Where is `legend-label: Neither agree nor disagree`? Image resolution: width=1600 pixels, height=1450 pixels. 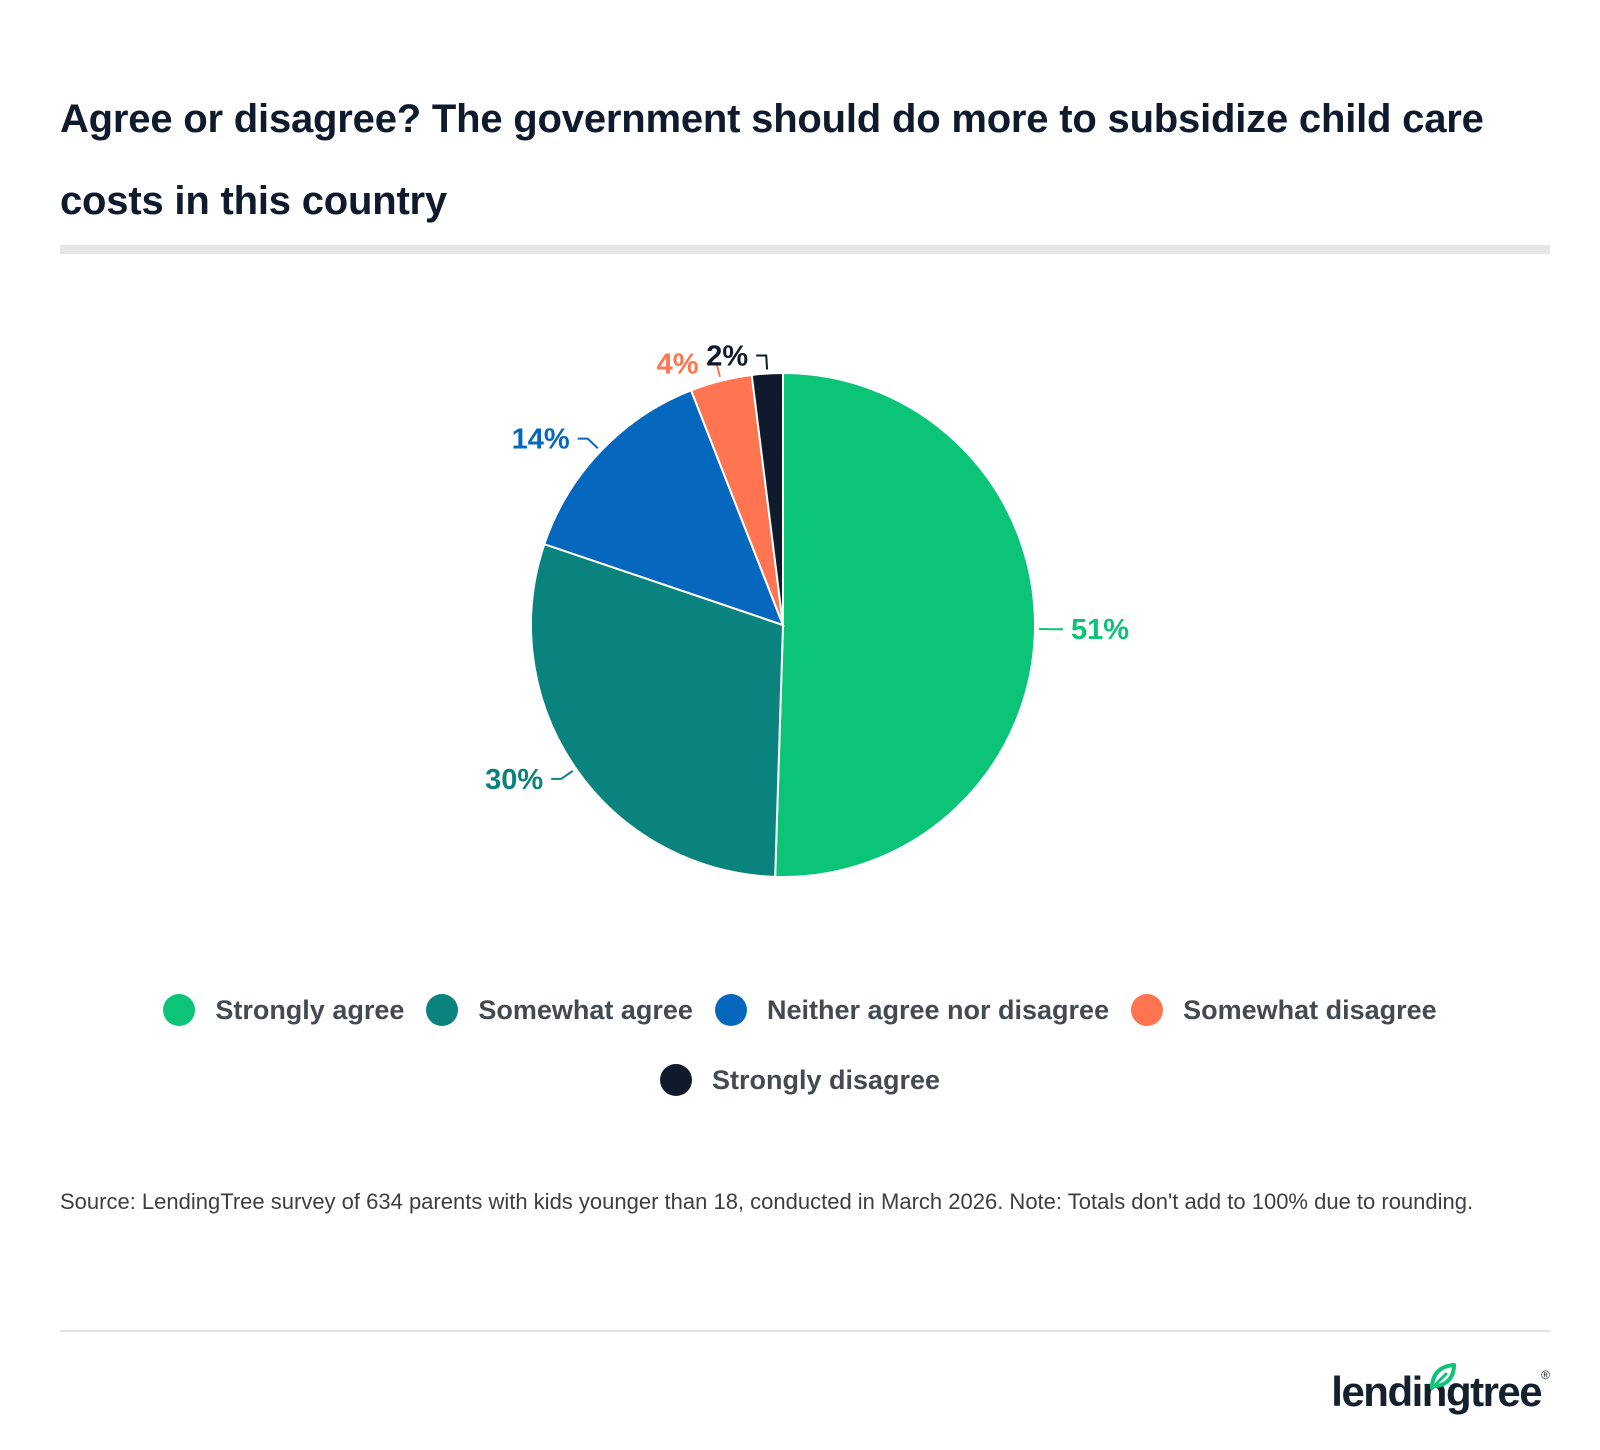 legend-label: Neither agree nor disagree is located at coordinates (938, 1009).